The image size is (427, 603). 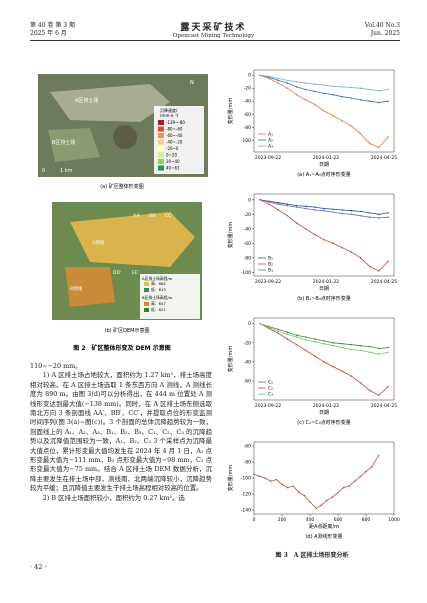 I want to click on x-tick-label: 200, so click(x=282, y=520).